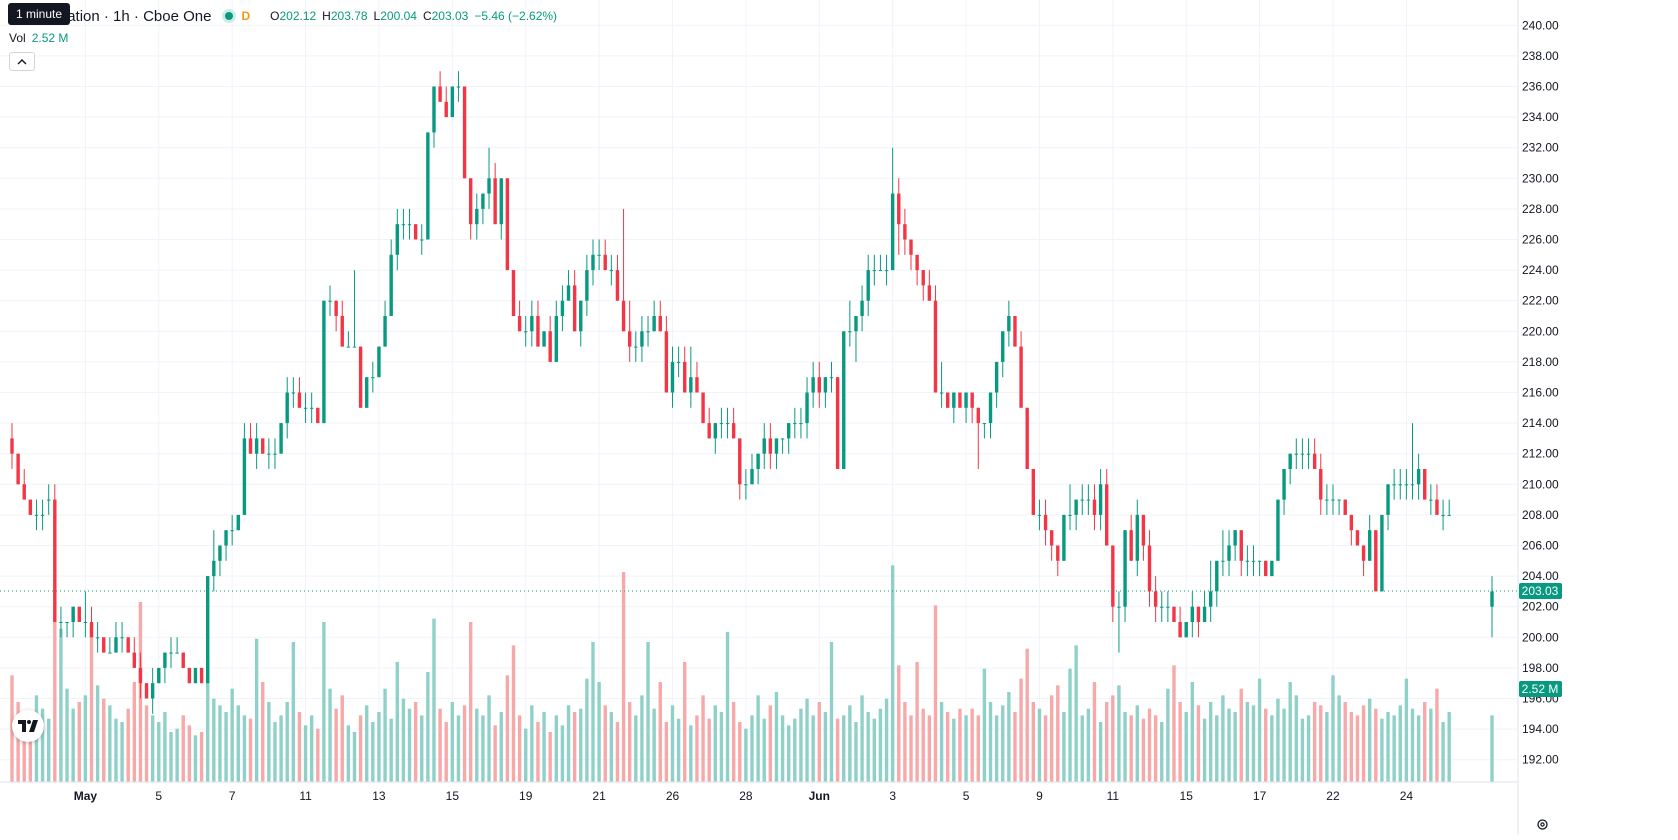 The height and width of the screenshot is (840, 1678). What do you see at coordinates (1540, 25) in the screenshot?
I see `y-tick-label: 240.00` at bounding box center [1540, 25].